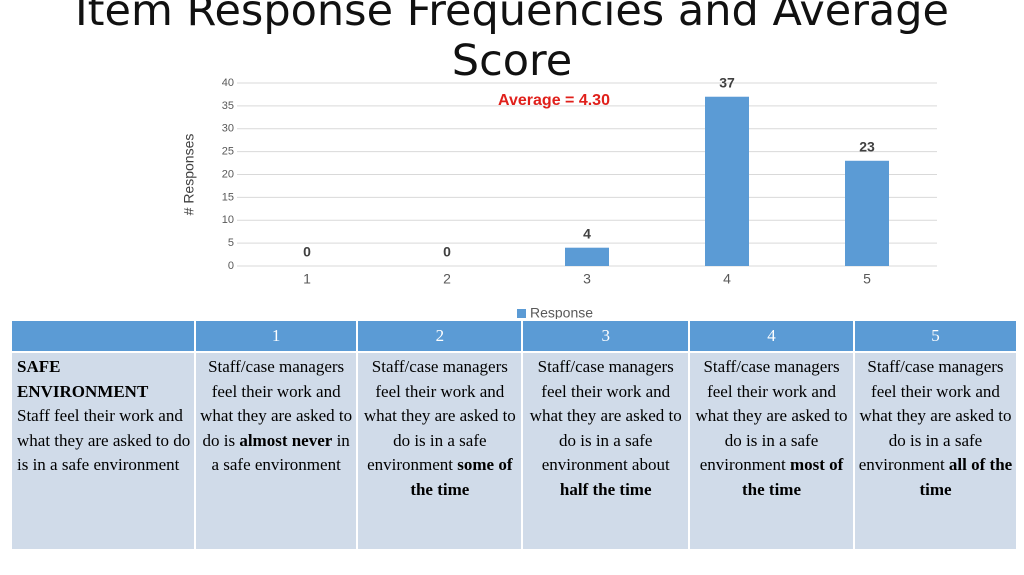 This screenshot has height=575, width=1024. What do you see at coordinates (228, 83) in the screenshot?
I see `y-tick-label: 40` at bounding box center [228, 83].